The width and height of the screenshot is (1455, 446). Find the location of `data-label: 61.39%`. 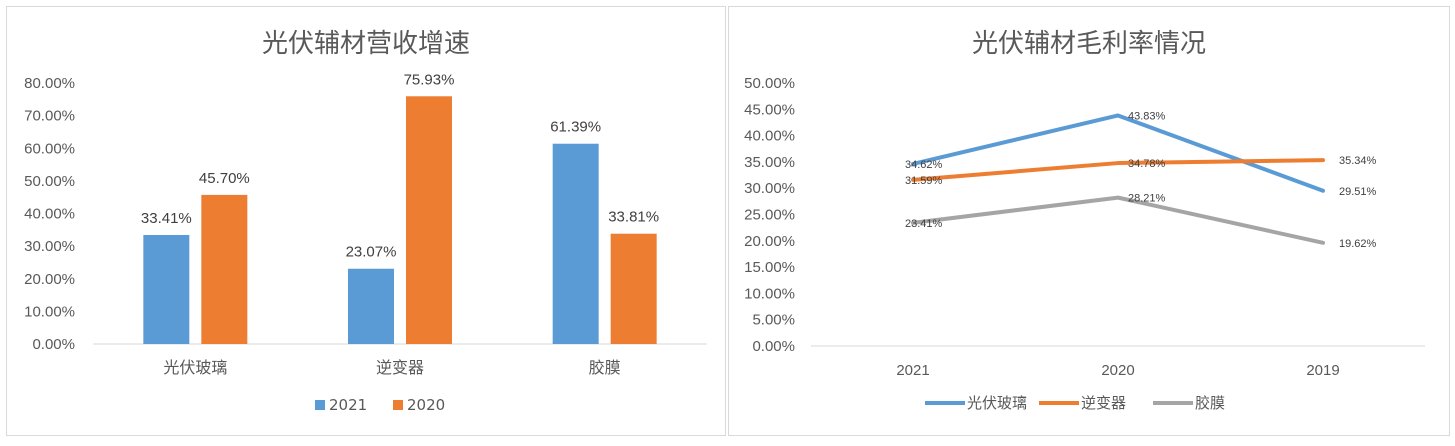

data-label: 61.39% is located at coordinates (575, 127).